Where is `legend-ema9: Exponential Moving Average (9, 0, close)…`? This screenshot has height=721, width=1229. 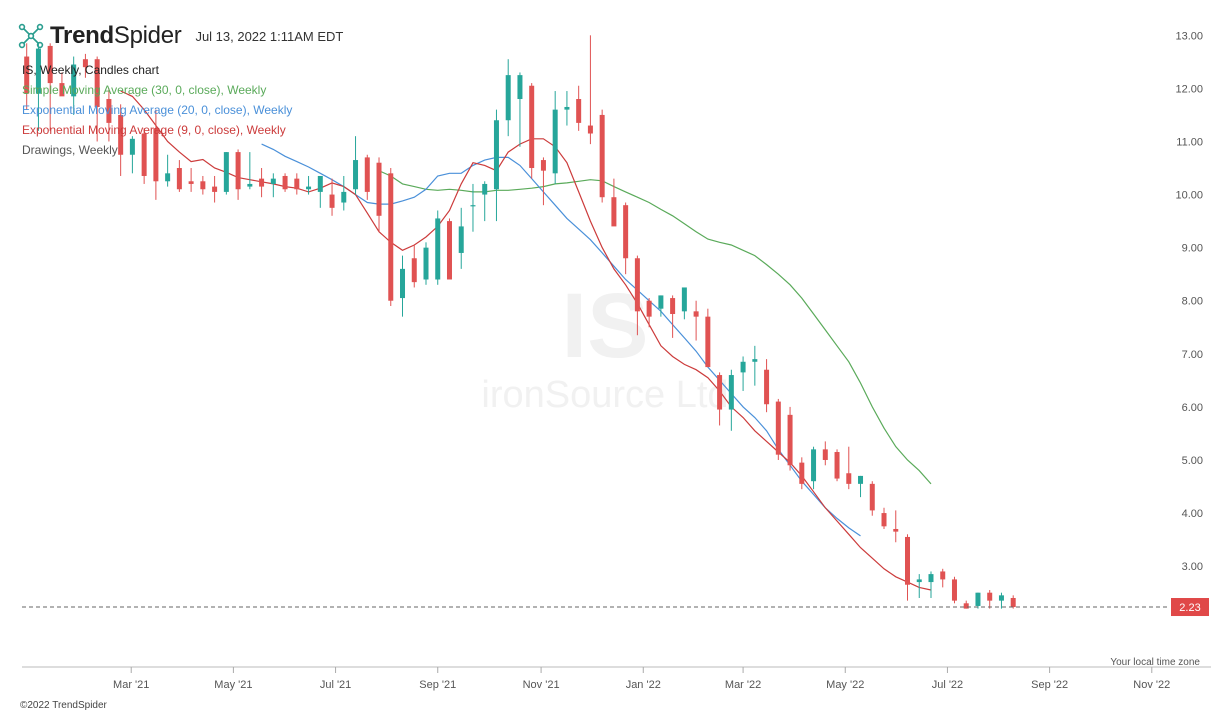
legend-ema9: Exponential Moving Average (9, 0, close)… is located at coordinates (154, 130).